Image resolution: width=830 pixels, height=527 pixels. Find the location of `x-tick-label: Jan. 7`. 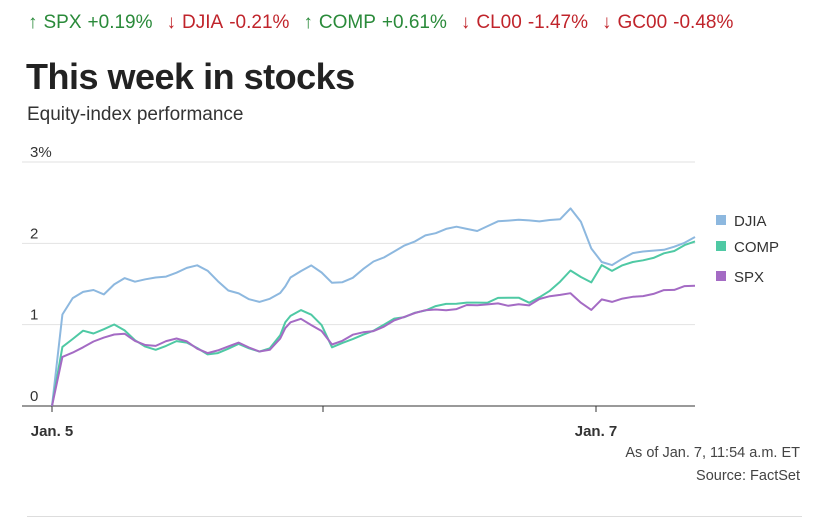

x-tick-label: Jan. 7 is located at coordinates (596, 431).